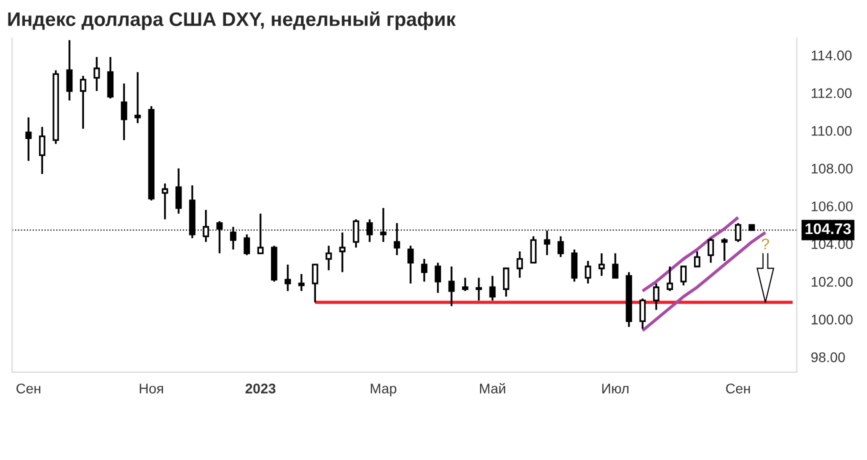 The height and width of the screenshot is (460, 867). What do you see at coordinates (832, 319) in the screenshot?
I see `y-tick-label: 100.00` at bounding box center [832, 319].